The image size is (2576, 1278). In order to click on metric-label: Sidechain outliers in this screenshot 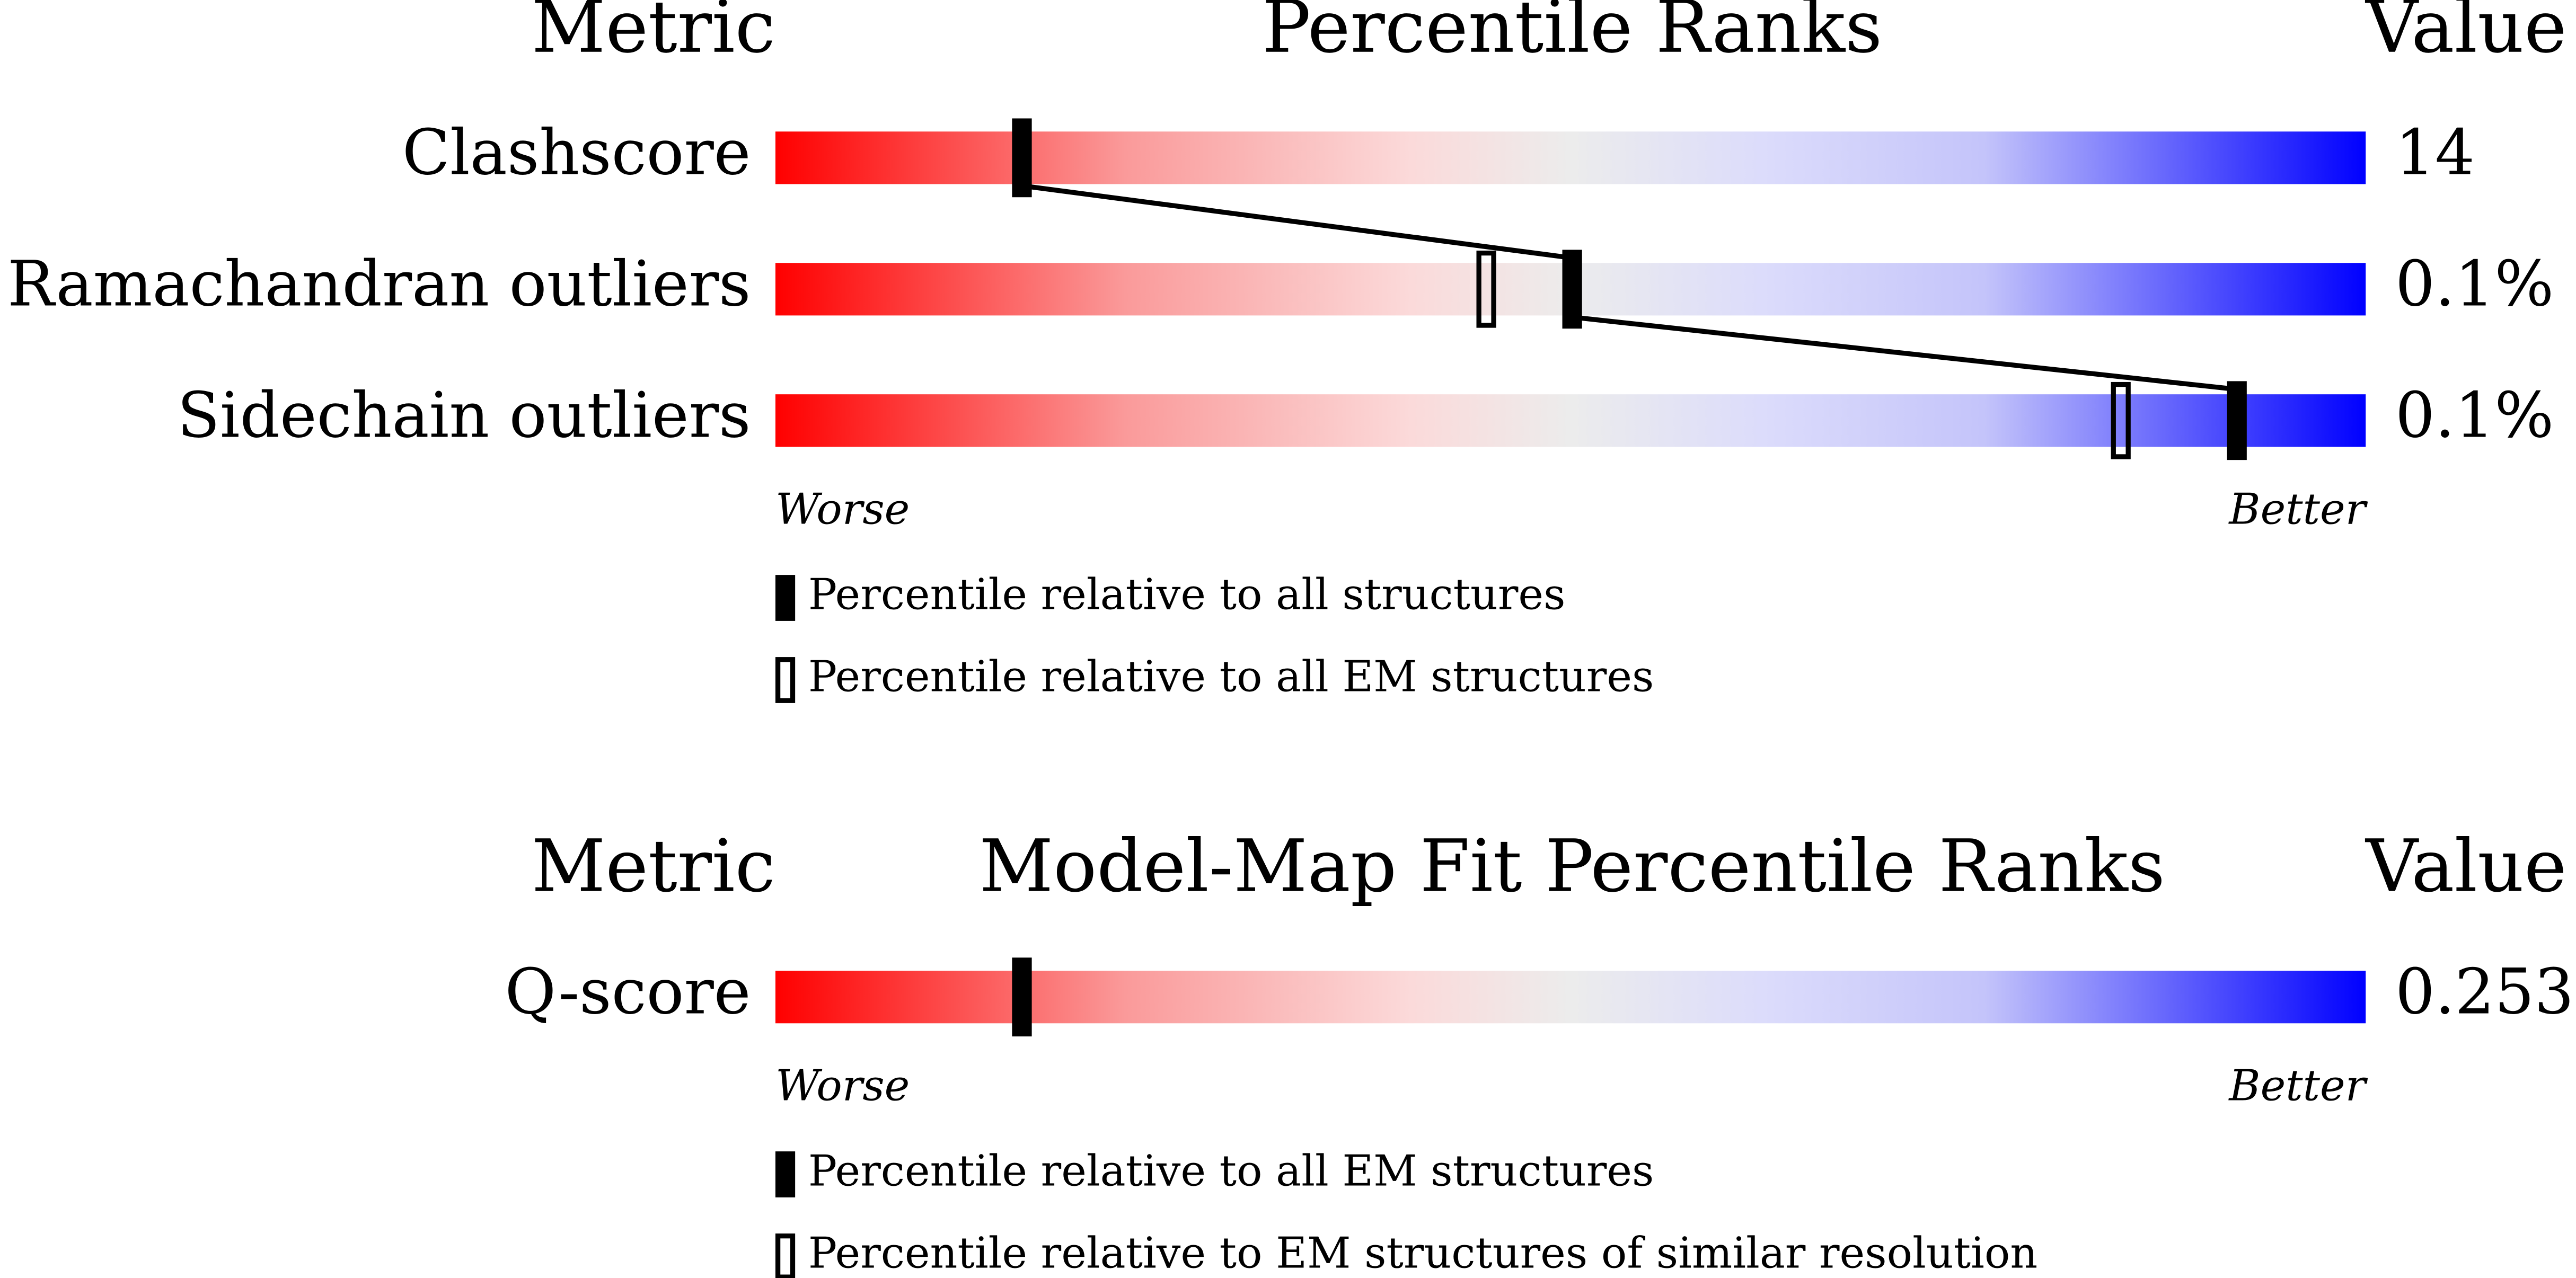, I will do `click(464, 415)`.